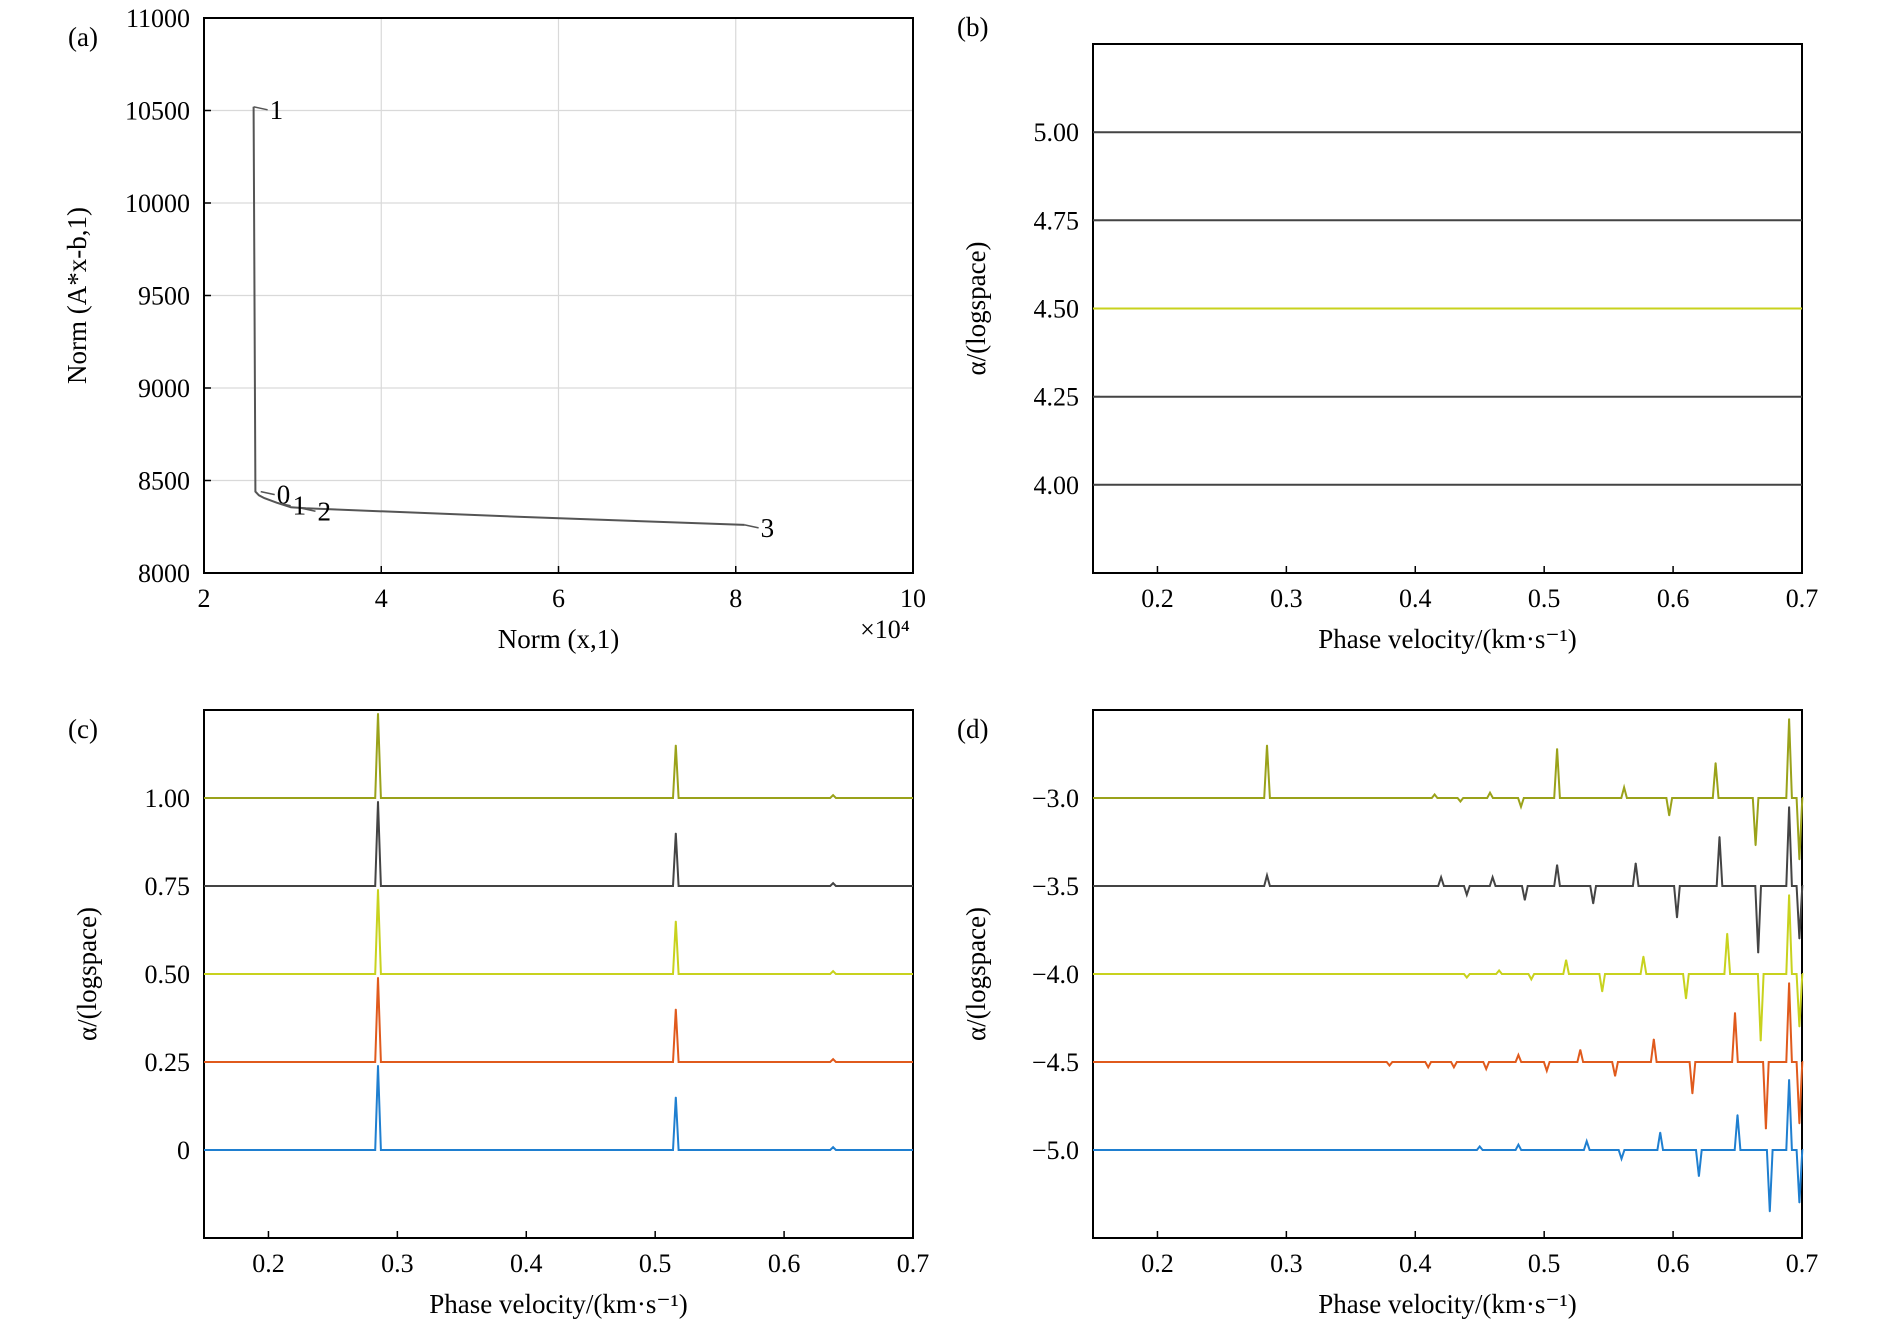  I want to click on y-tick-label: 4.75, so click(1057, 220).